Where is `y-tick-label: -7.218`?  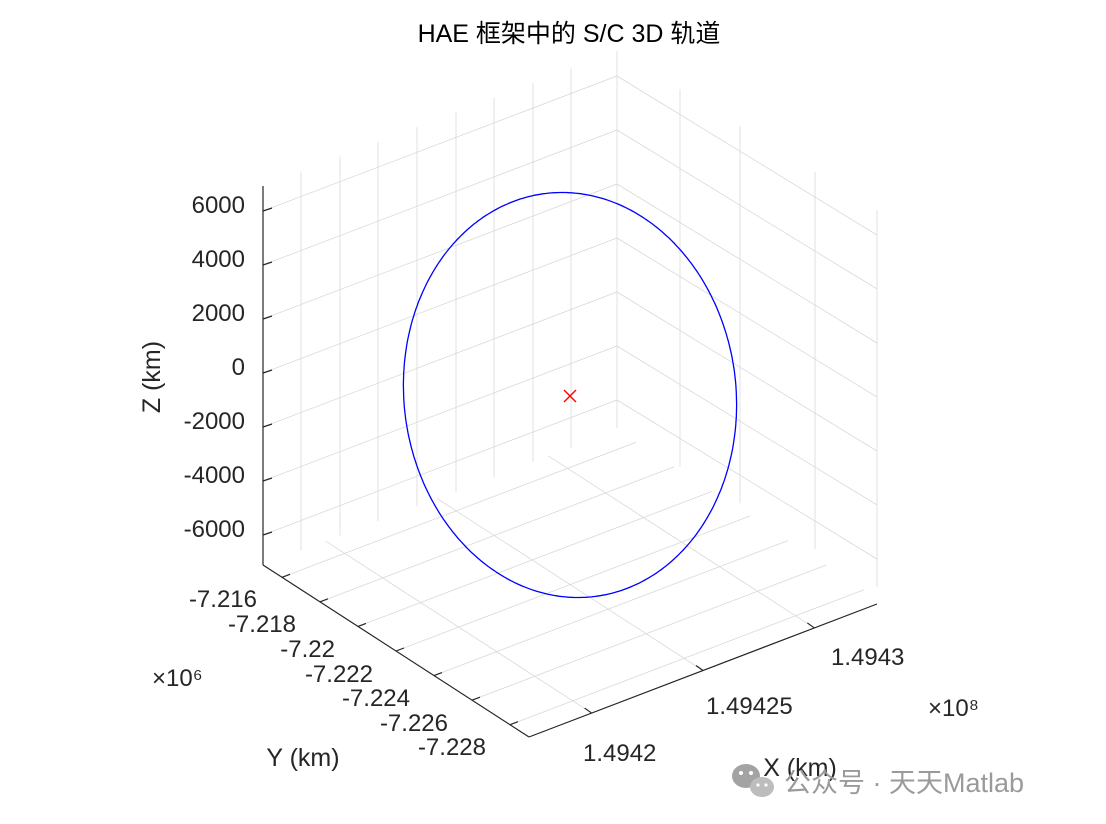 y-tick-label: -7.218 is located at coordinates (262, 624).